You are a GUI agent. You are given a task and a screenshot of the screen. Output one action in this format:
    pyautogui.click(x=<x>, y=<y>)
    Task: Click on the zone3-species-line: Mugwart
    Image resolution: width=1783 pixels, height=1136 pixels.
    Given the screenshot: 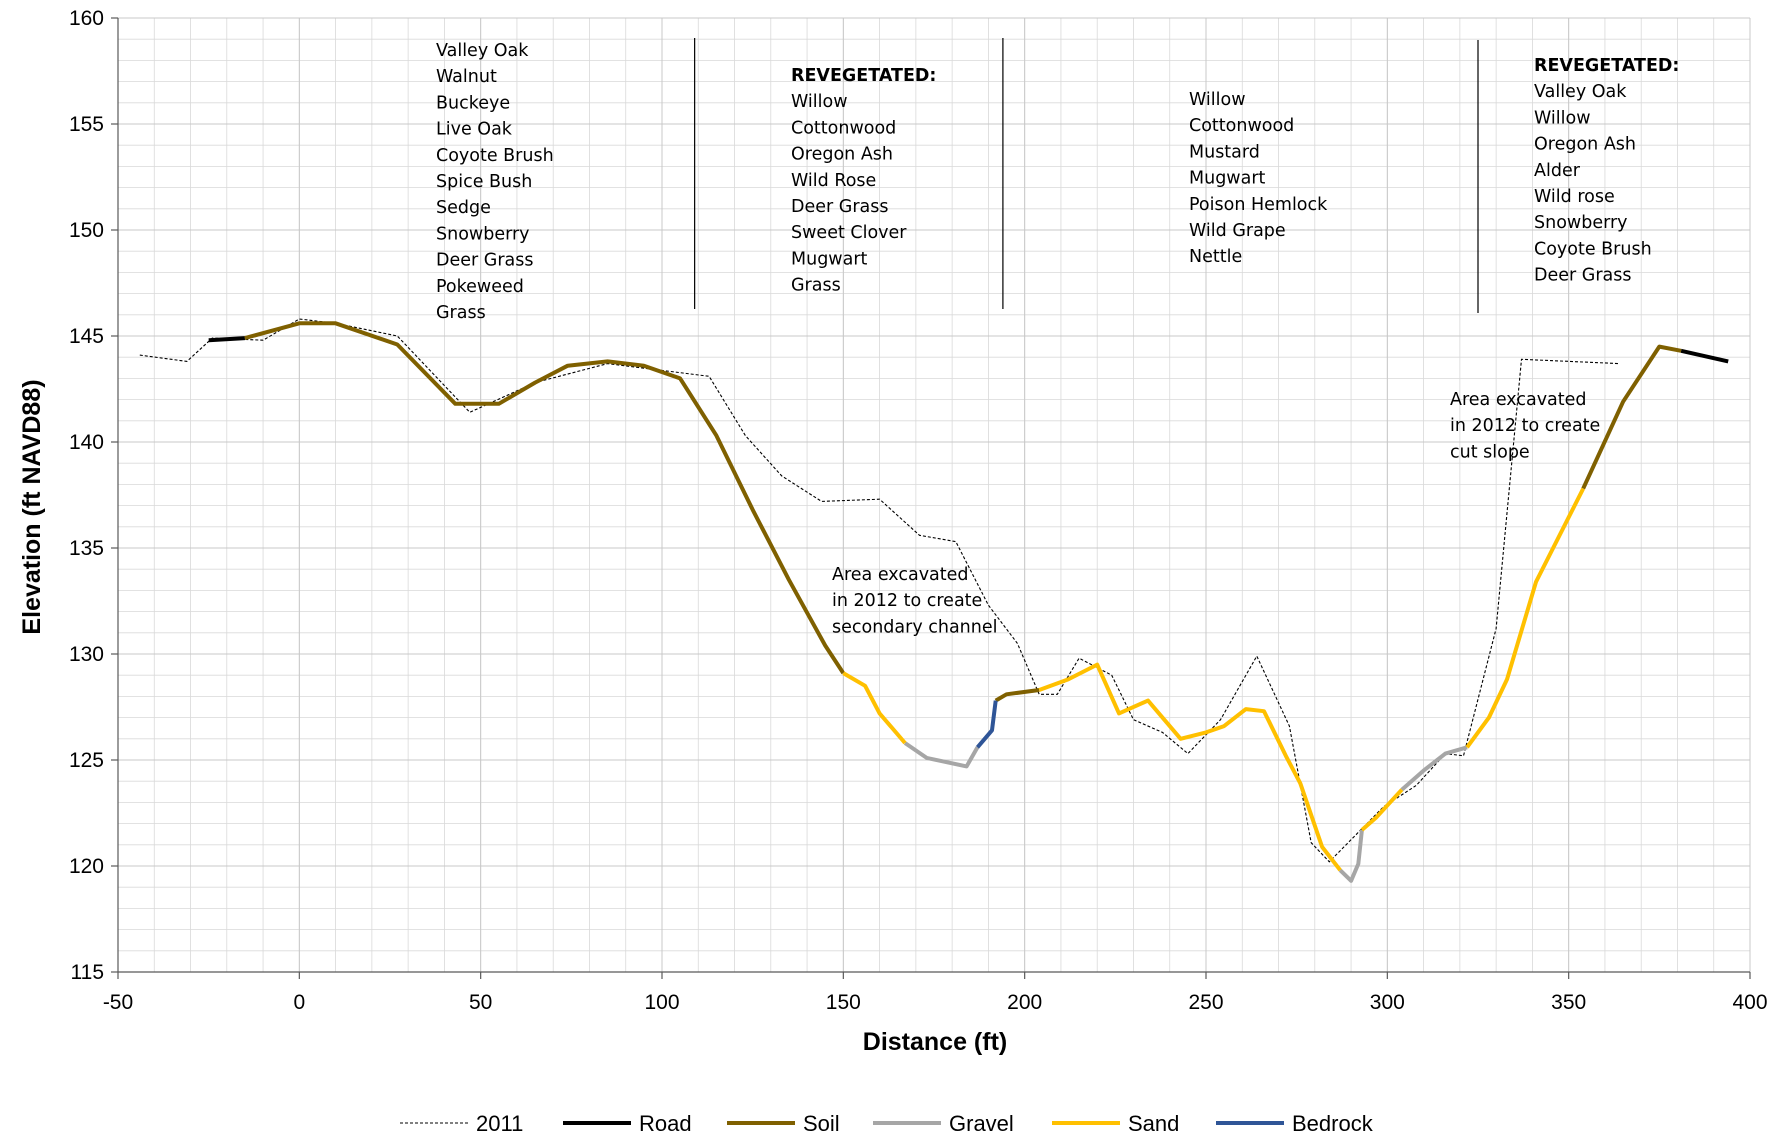 What is the action you would take?
    pyautogui.click(x=1227, y=179)
    